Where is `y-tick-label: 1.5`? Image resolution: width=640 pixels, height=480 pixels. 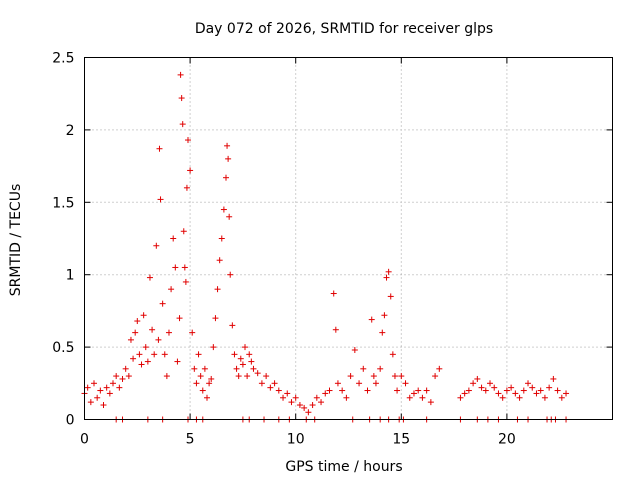 y-tick-label: 1.5 is located at coordinates (63, 203).